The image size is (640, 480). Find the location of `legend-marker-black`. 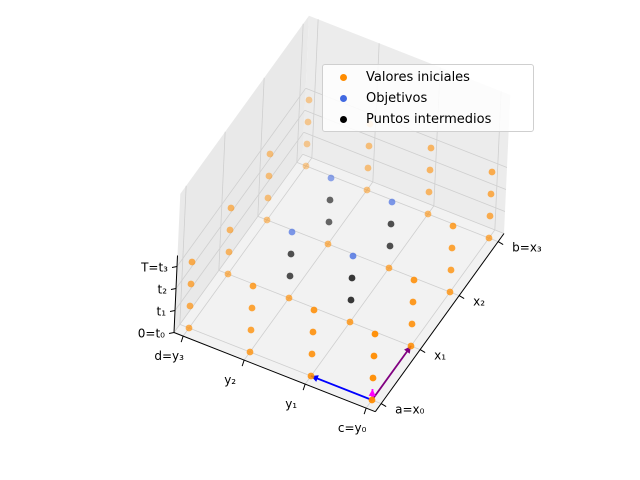

legend-marker-black is located at coordinates (343, 119).